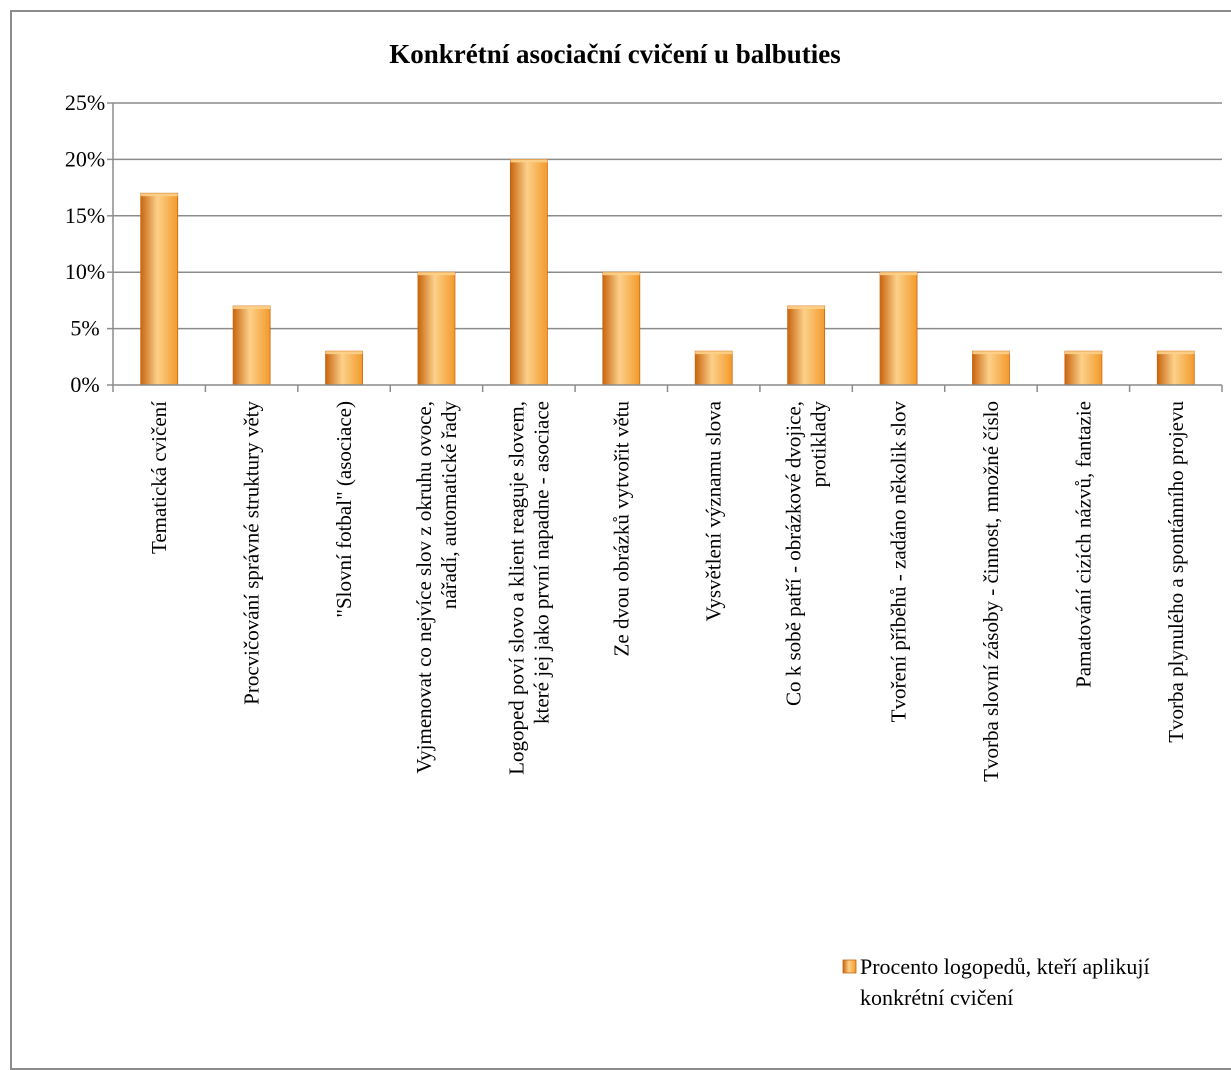 The image size is (1231, 1070). I want to click on y-tick-label: 10%, so click(85, 271).